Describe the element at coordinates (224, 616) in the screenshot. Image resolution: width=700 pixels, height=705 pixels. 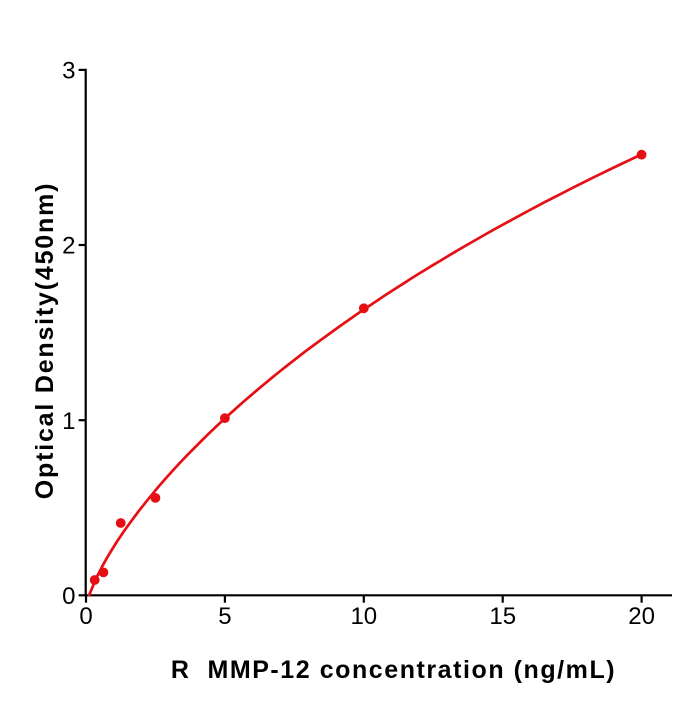
I see `svg-text: 5` at that location.